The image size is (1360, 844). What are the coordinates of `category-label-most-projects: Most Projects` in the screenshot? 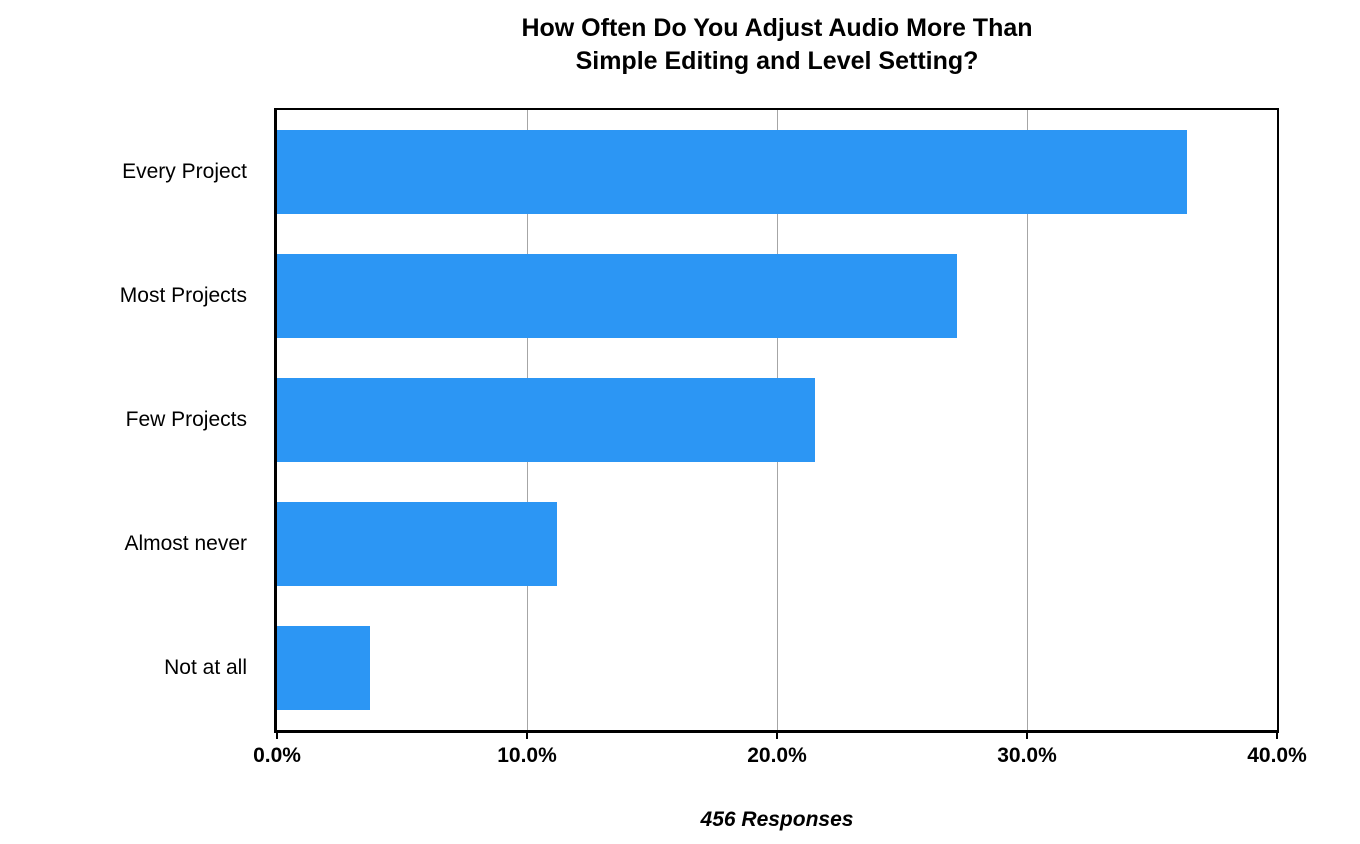 It's located at (183, 295).